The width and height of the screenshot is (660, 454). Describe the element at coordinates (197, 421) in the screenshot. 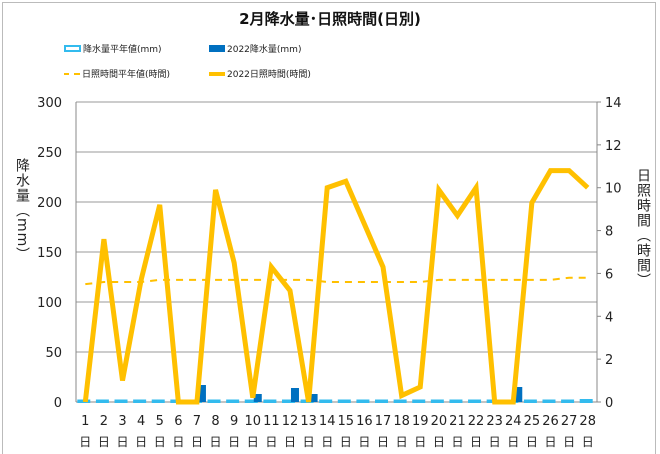

I see `x-tick-label: 7` at that location.